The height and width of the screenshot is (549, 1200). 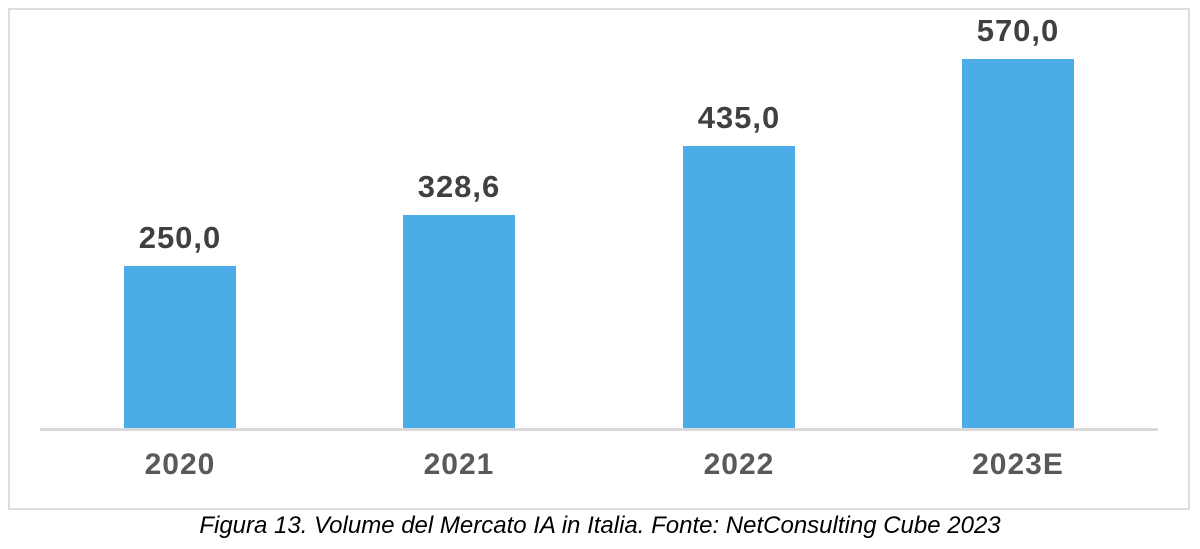 What do you see at coordinates (1018, 30) in the screenshot?
I see `value-label-2023E: 570,0` at bounding box center [1018, 30].